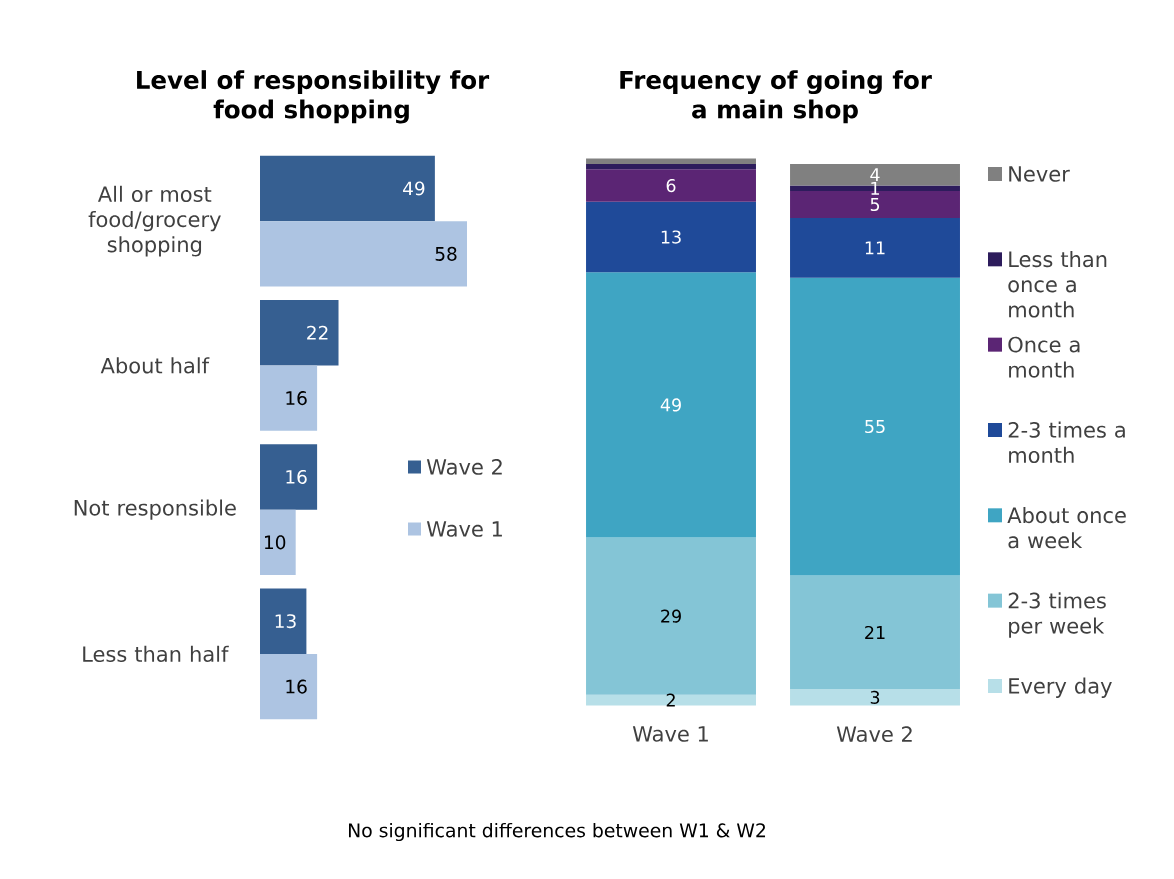 The height and width of the screenshot is (879, 1174). Describe the element at coordinates (1044, 357) in the screenshot. I see `legend-label: Once a month` at that location.